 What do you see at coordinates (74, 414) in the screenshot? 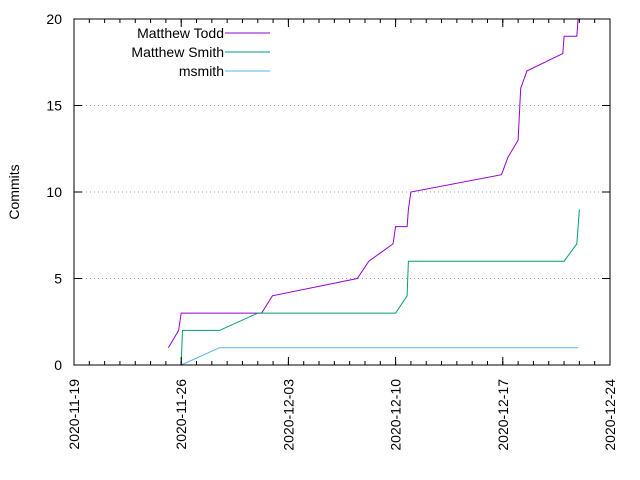
I see `x-tick-label: 2020-11-19` at bounding box center [74, 414].